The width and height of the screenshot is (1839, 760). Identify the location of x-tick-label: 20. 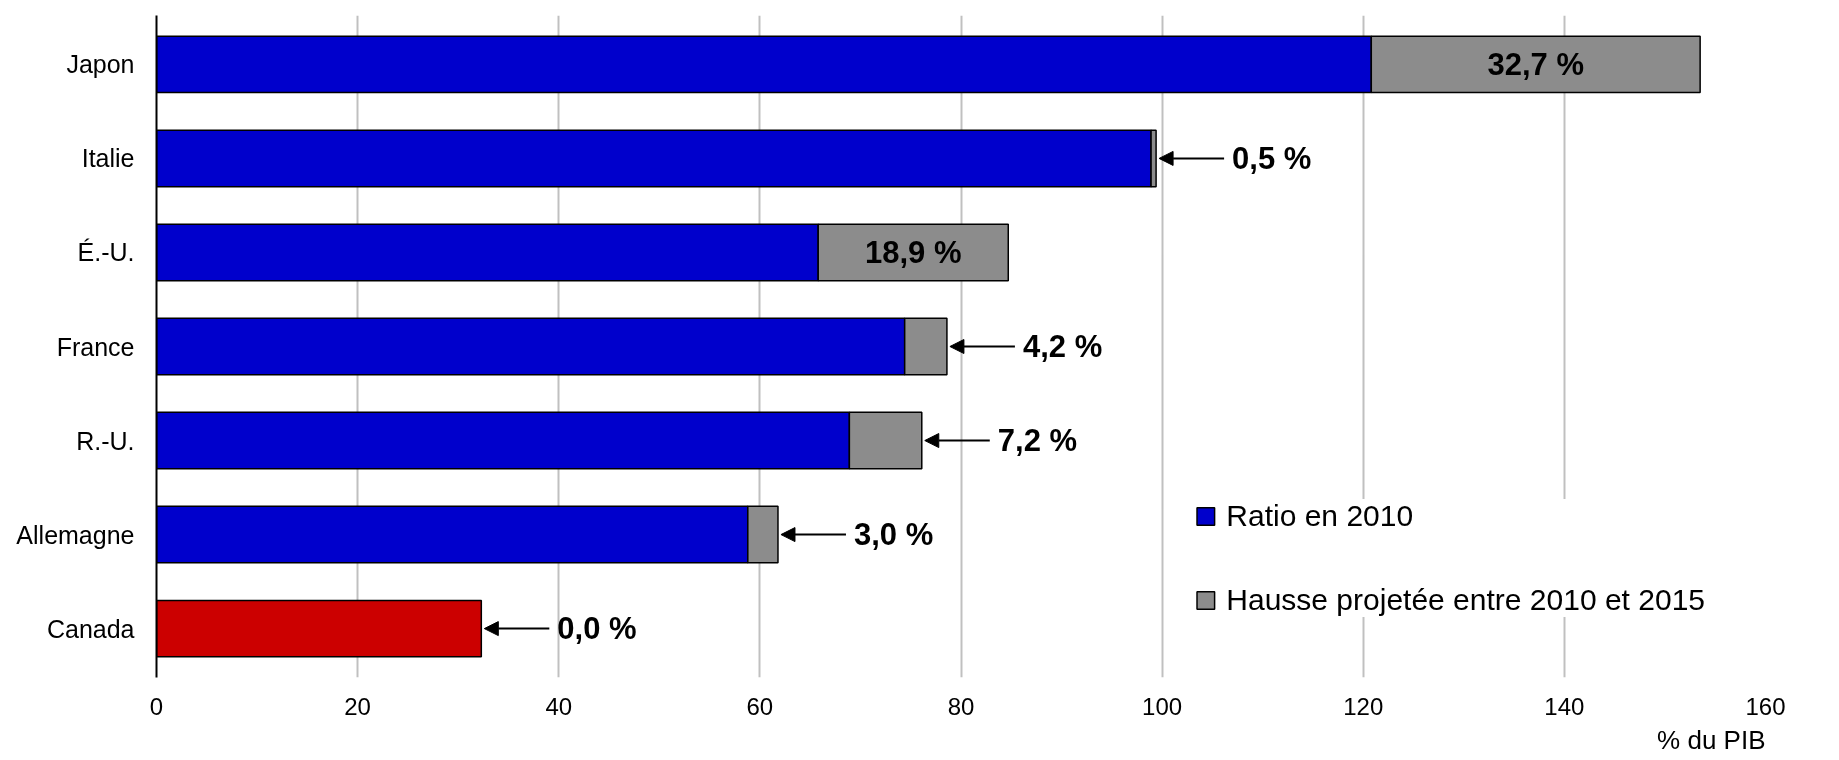
(357, 706).